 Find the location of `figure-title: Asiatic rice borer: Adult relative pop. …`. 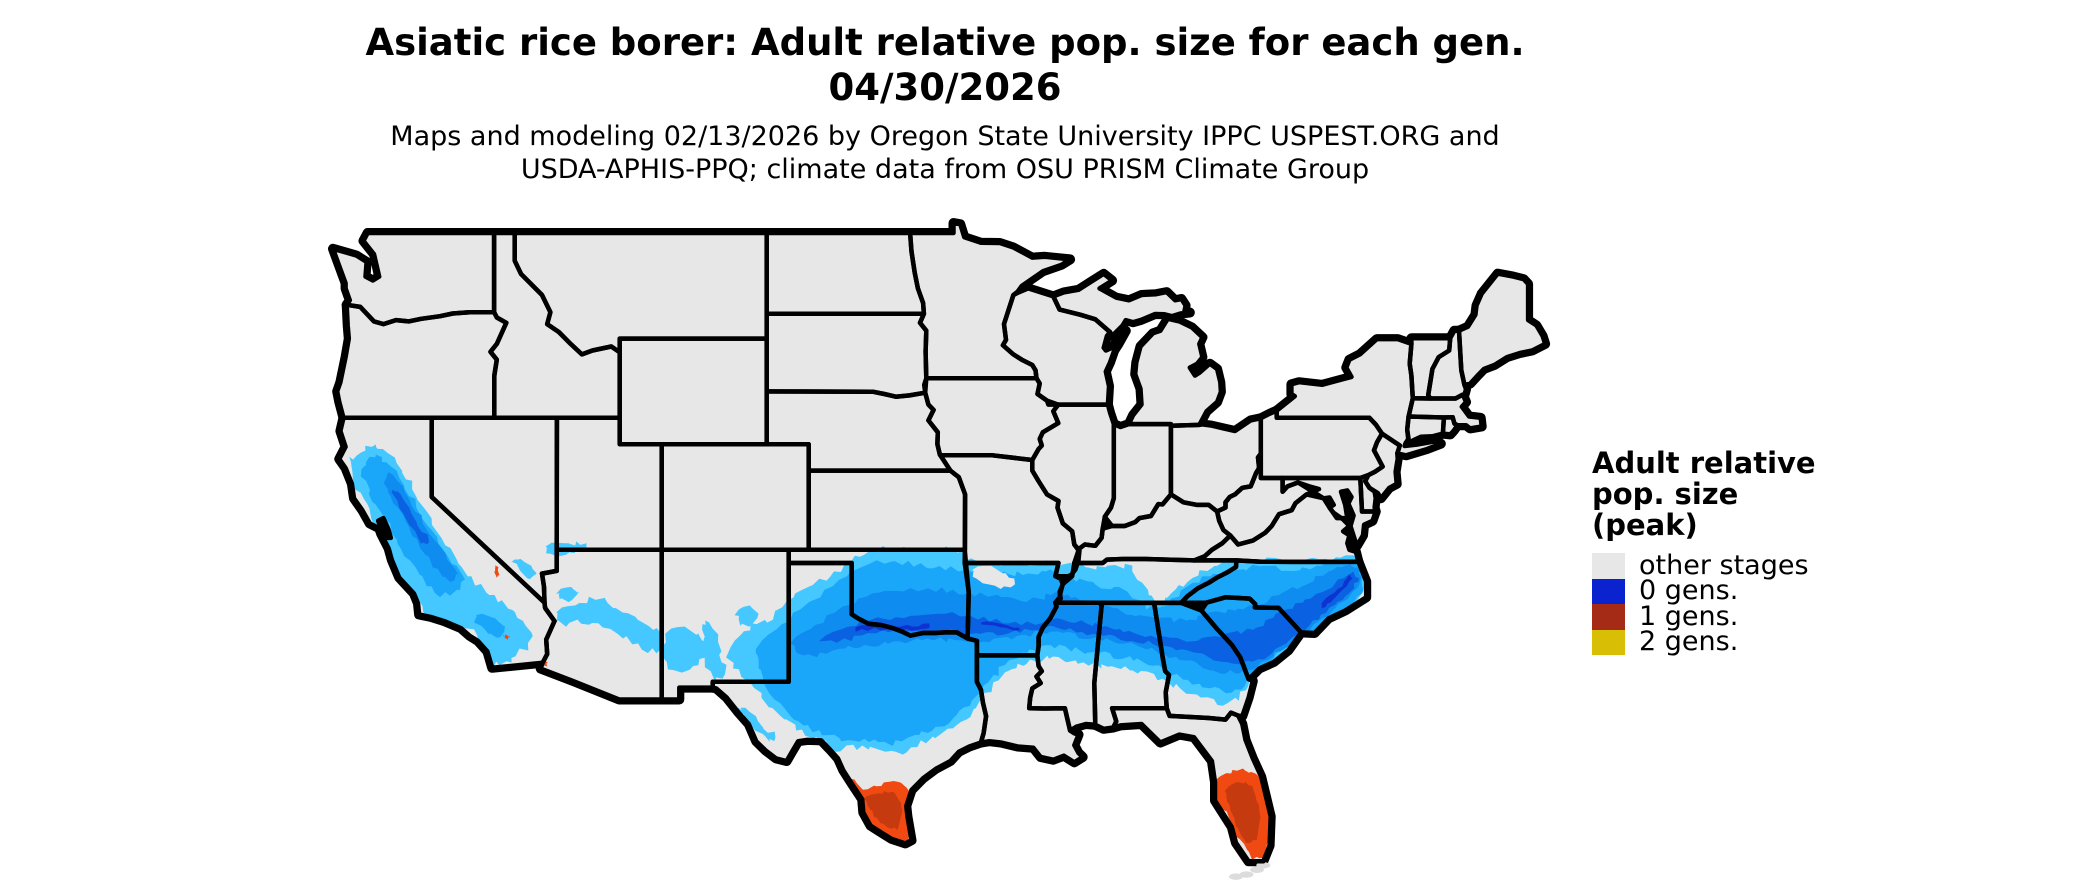

figure-title: Asiatic rice borer: Adult relative pop. … is located at coordinates (945, 42).